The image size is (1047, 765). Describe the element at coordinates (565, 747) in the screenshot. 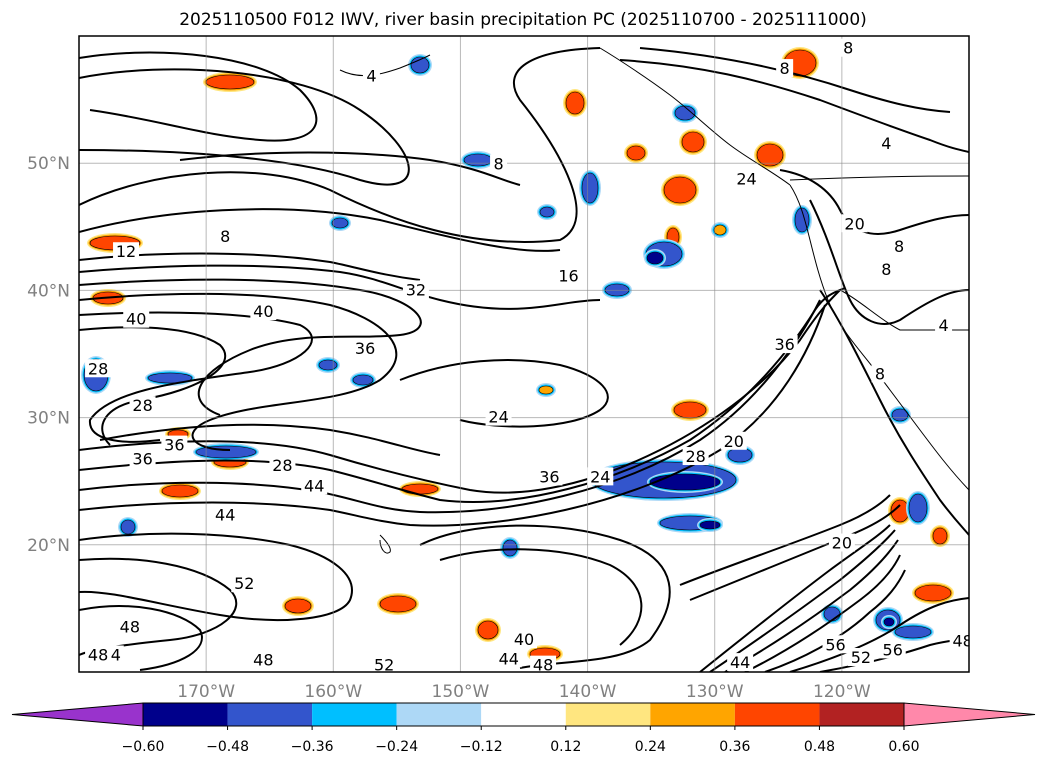

I see `colorbar-tick-label: 0.12` at that location.